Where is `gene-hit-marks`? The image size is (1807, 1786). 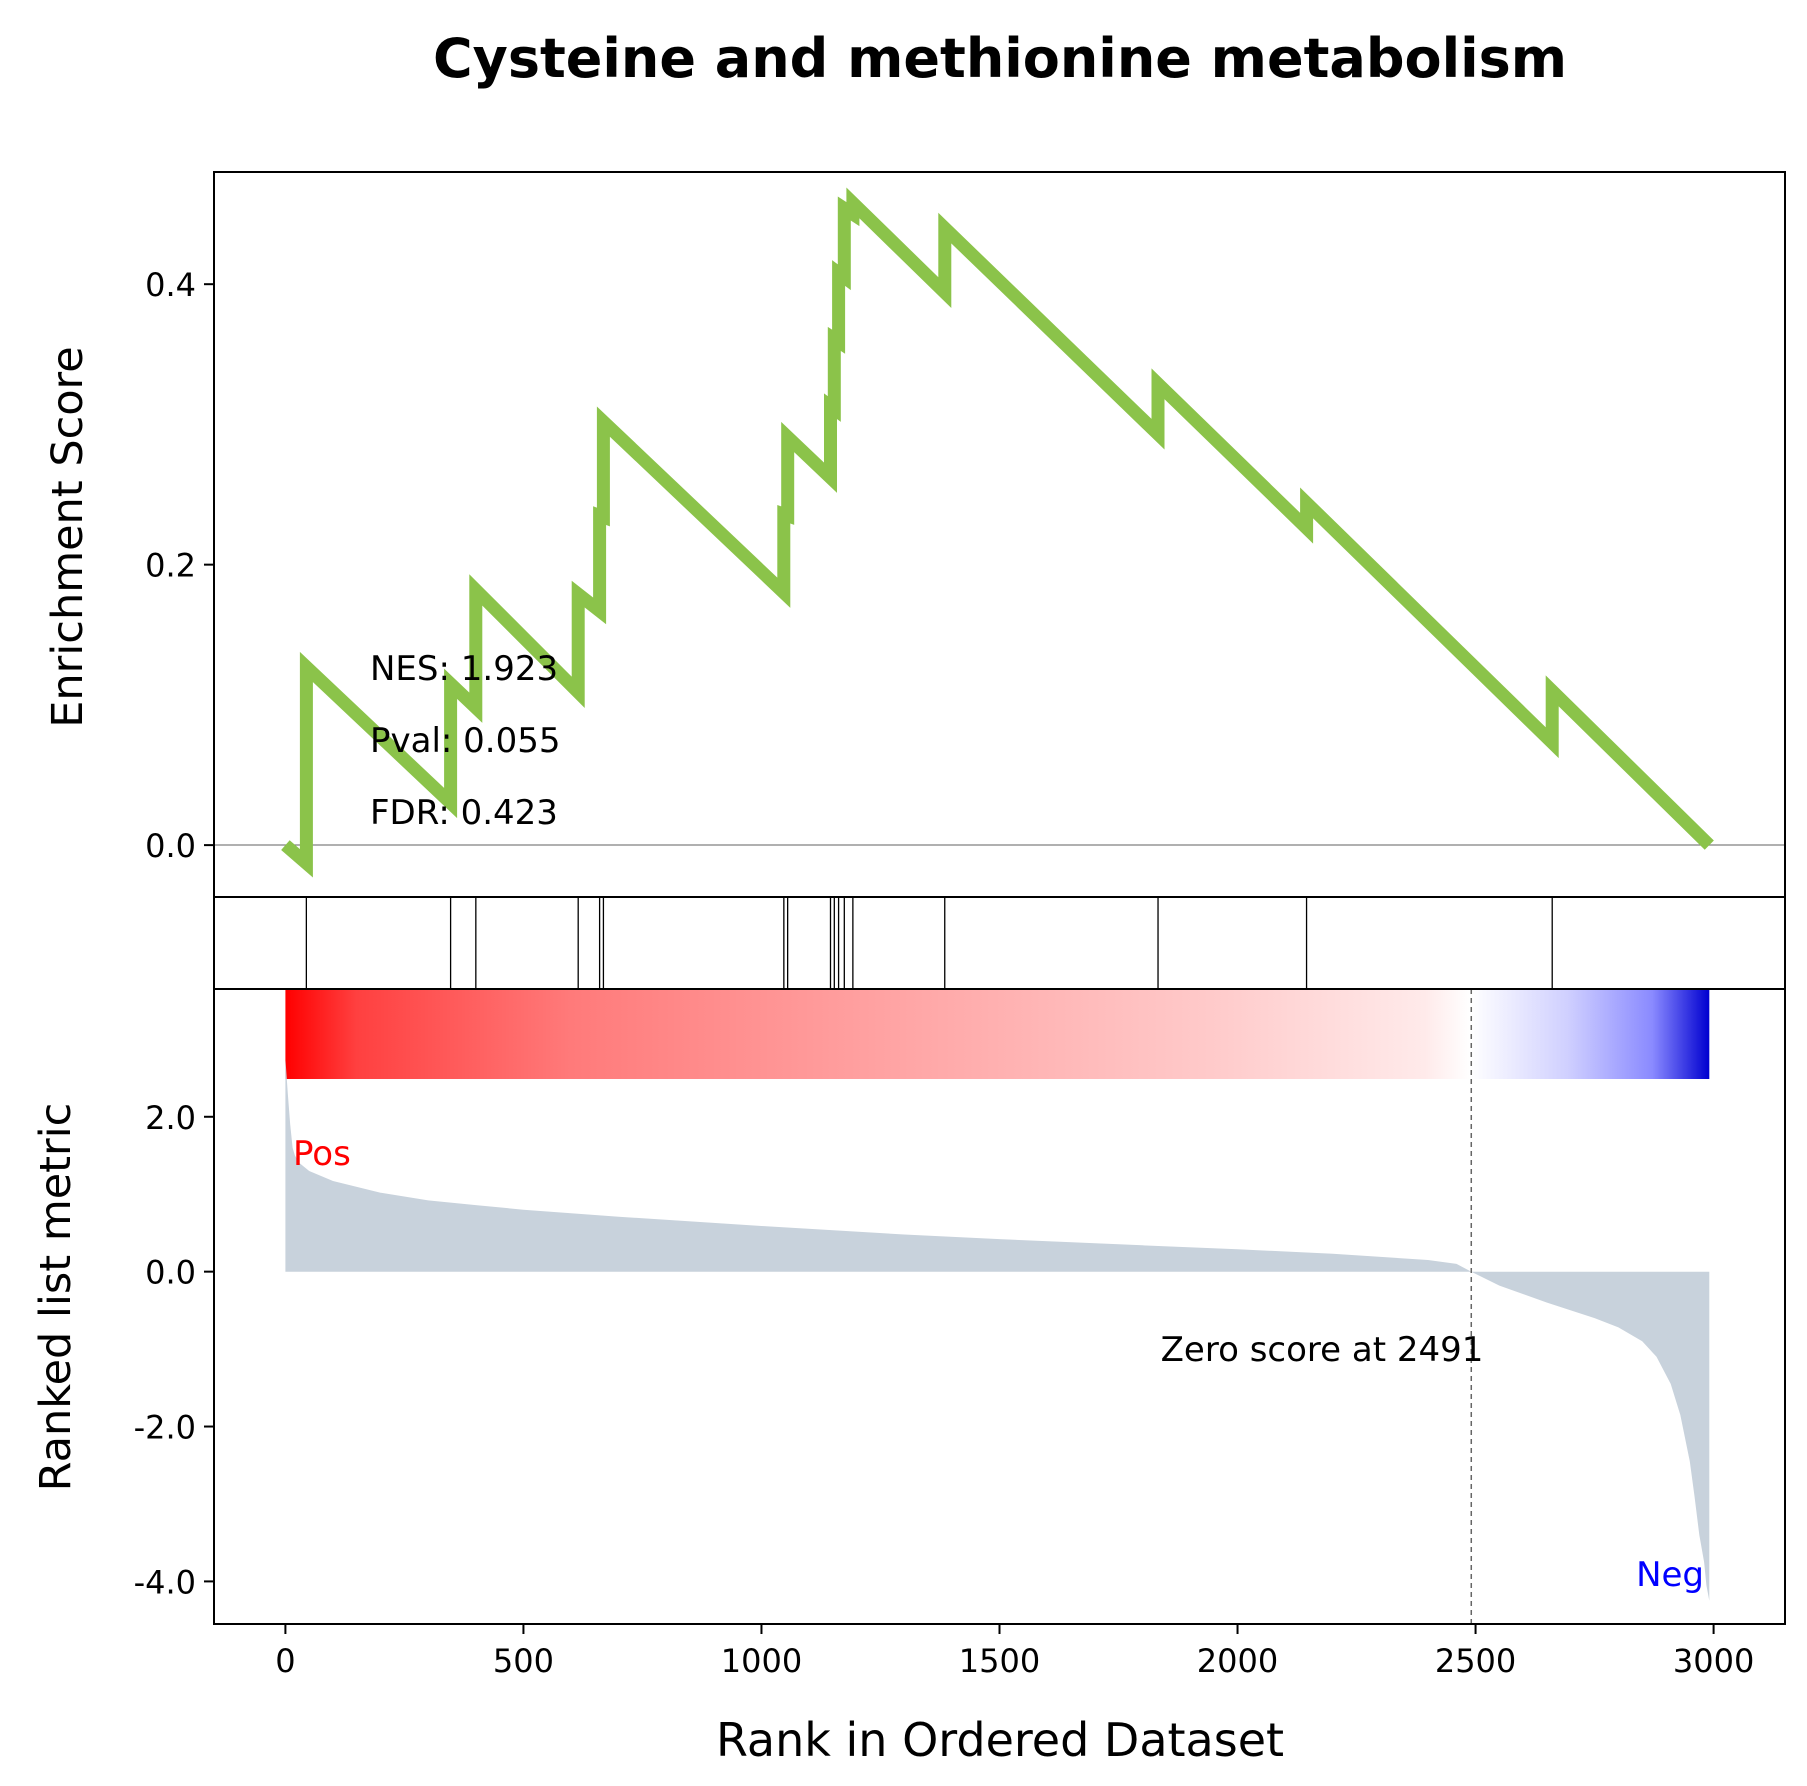 gene-hit-marks is located at coordinates (929, 943).